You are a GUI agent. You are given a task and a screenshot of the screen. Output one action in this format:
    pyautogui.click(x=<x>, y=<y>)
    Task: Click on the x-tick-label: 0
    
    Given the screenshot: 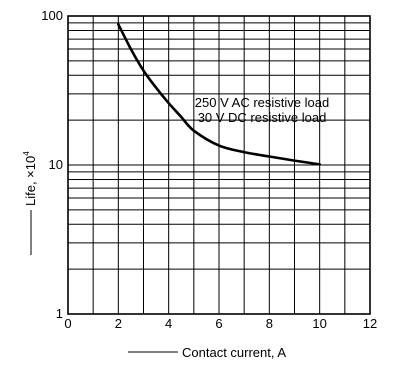 What is the action you would take?
    pyautogui.click(x=67, y=323)
    